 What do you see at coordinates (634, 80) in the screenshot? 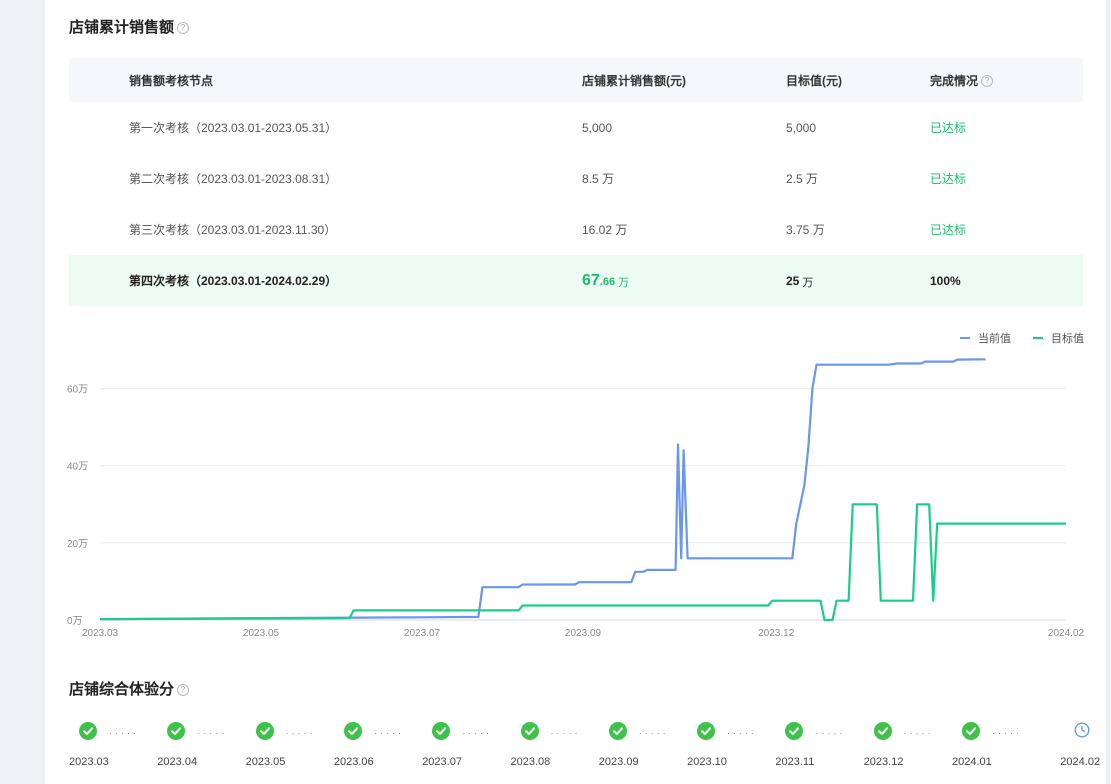
I see `header-sales: 店铺累计销售额(元)` at bounding box center [634, 80].